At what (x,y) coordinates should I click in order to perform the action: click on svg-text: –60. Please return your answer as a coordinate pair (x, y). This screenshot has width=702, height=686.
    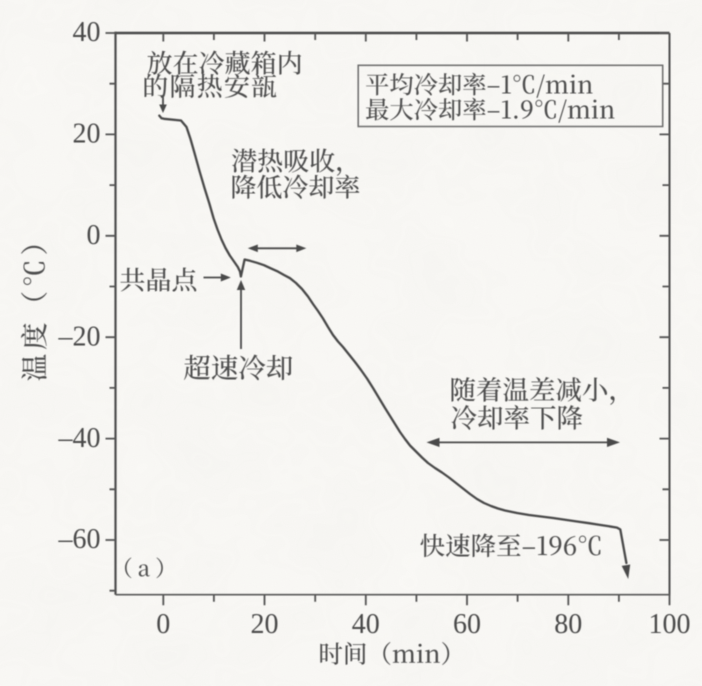
    Looking at the image, I should click on (79, 539).